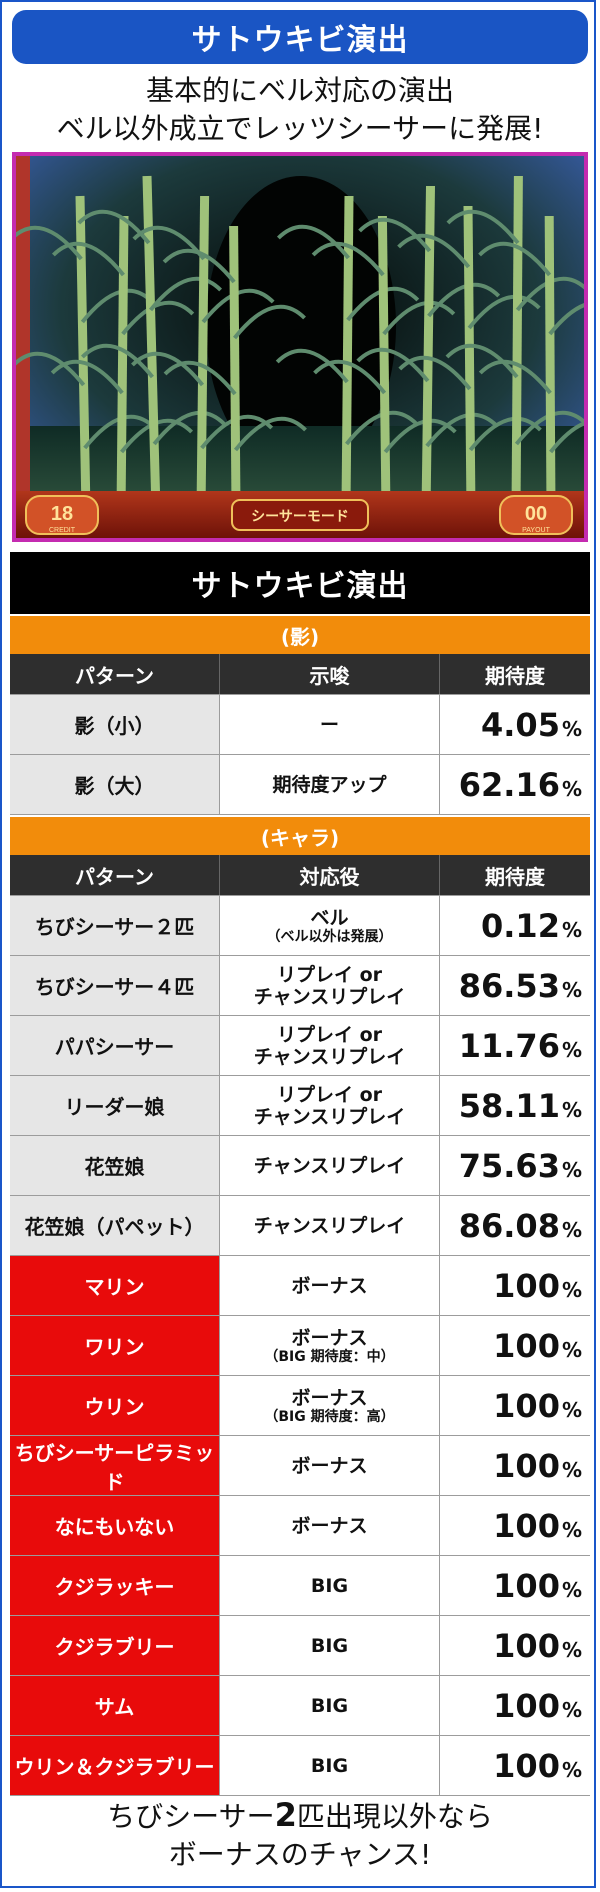 The width and height of the screenshot is (600, 1892). Describe the element at coordinates (115, 1585) in the screenshot. I see `pattern-cell: クジラッキー` at that location.